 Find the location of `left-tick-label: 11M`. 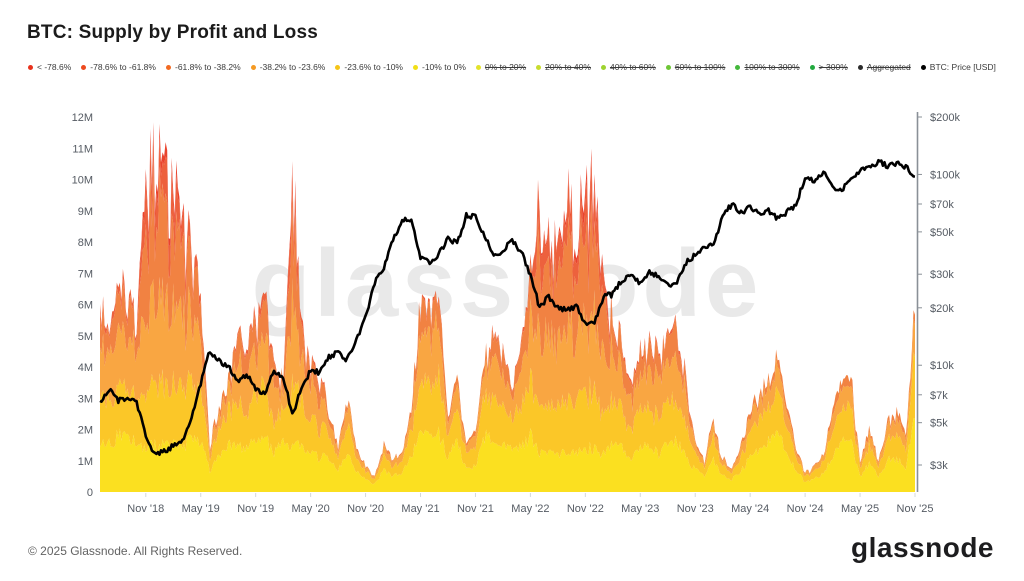

left-tick-label: 11M is located at coordinates (82, 149).